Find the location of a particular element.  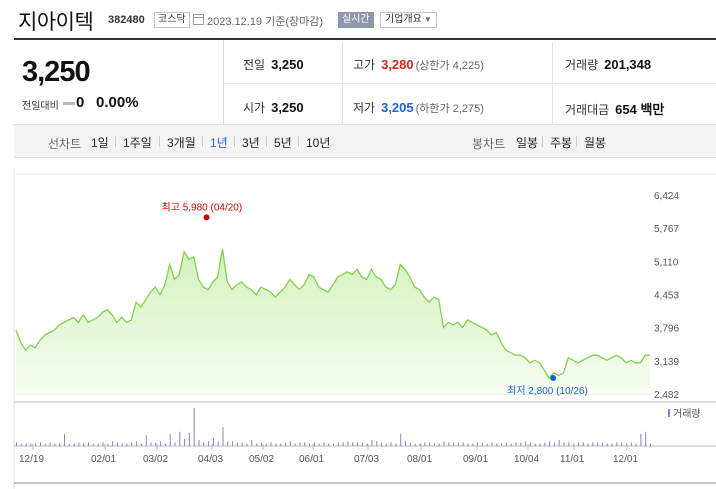

amount-cell: 거래대금 654 백만 is located at coordinates (614, 108).